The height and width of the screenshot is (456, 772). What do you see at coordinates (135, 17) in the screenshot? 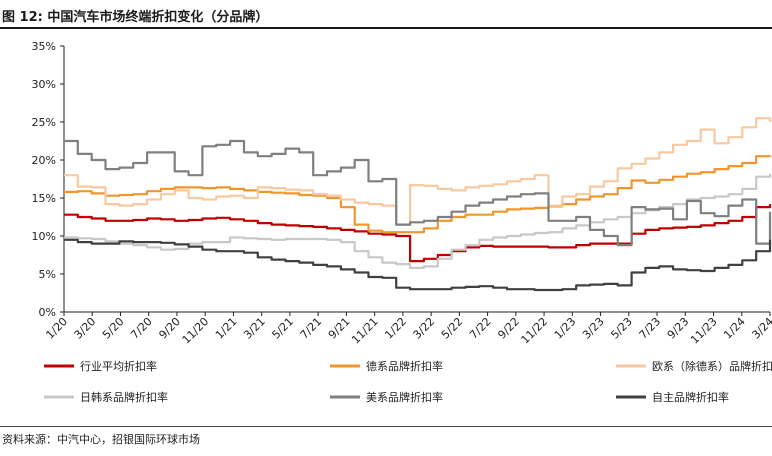
I see `figure-title: 图 12: 中国汽车市场终端折扣变化（分品牌）` at bounding box center [135, 17].